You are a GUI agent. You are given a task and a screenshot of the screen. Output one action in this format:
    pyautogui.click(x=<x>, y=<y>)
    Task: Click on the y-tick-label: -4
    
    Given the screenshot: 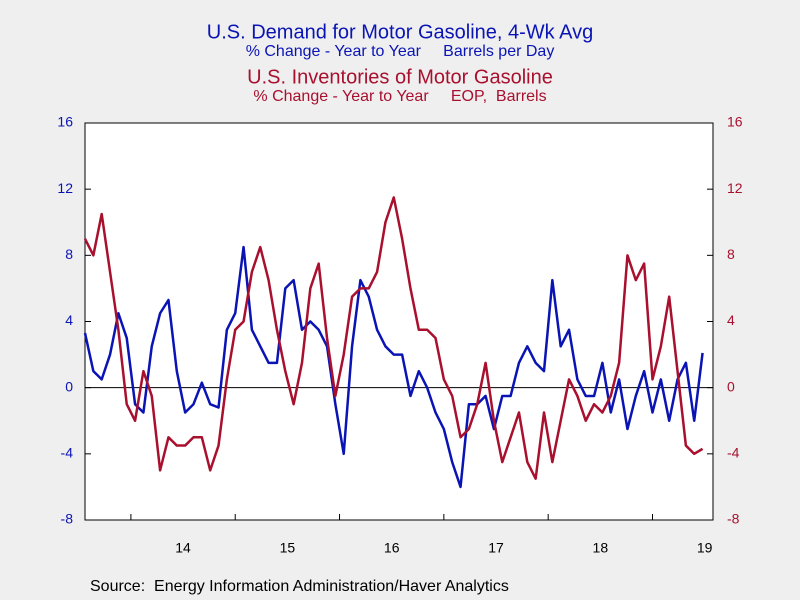 What is the action you would take?
    pyautogui.click(x=67, y=453)
    